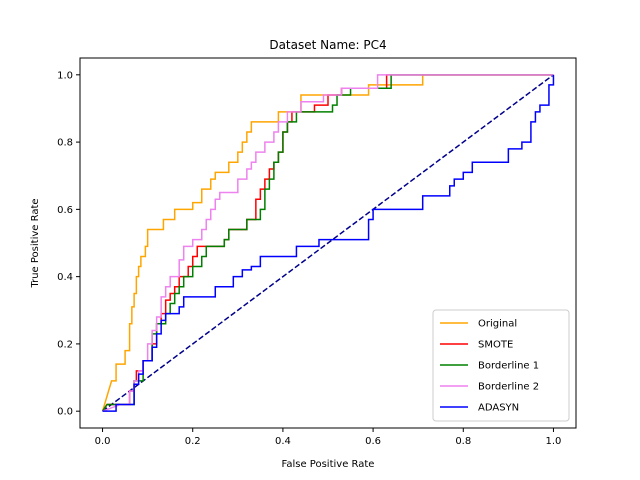 Image resolution: width=640 pixels, height=480 pixels. Describe the element at coordinates (327, 45) in the screenshot. I see `chart-title: Dataset Name: PC4` at that location.